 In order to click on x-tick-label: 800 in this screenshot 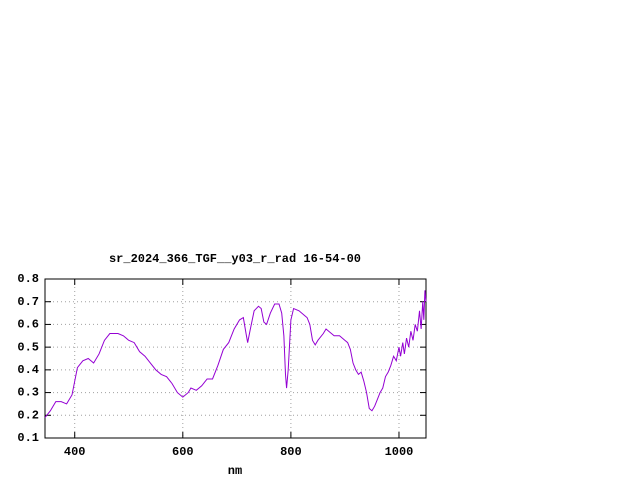, I will do `click(291, 452)`.